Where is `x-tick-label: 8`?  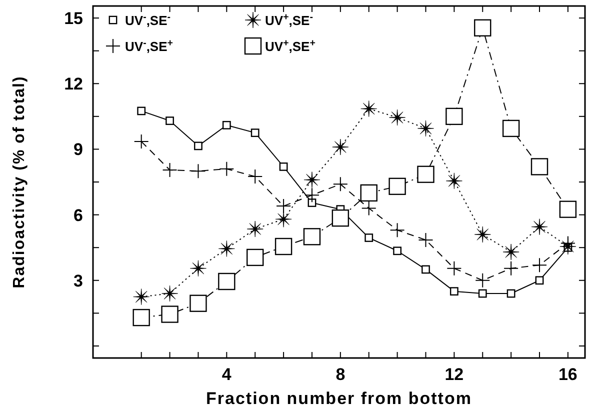
x-tick-label: 8 is located at coordinates (341, 374).